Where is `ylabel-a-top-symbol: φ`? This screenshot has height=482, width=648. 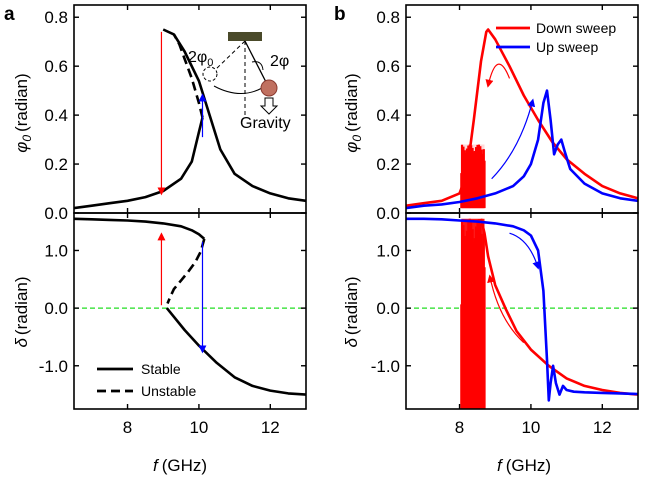
ylabel-a-top-symbol: φ is located at coordinates (21, 147).